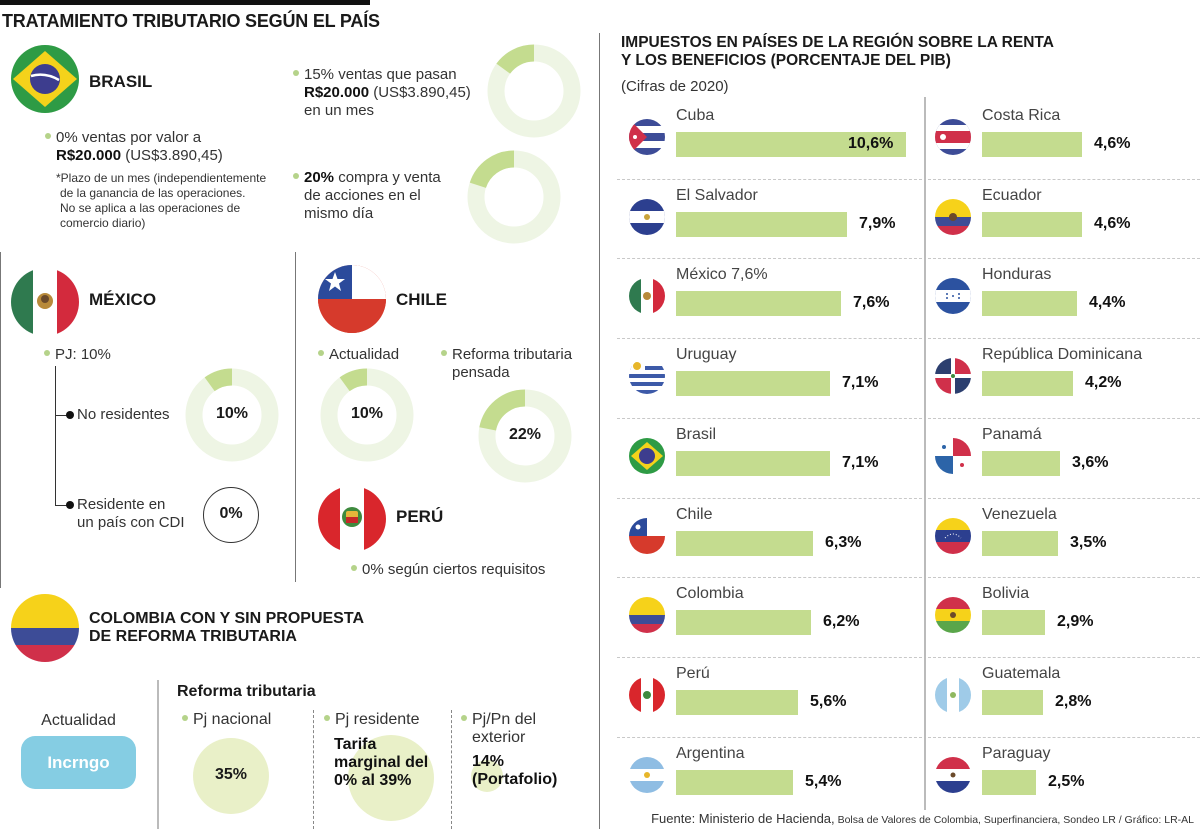  What do you see at coordinates (498, 720) in the screenshot?
I see `pj-exterior-line1: Pj/Pn del` at bounding box center [498, 720].